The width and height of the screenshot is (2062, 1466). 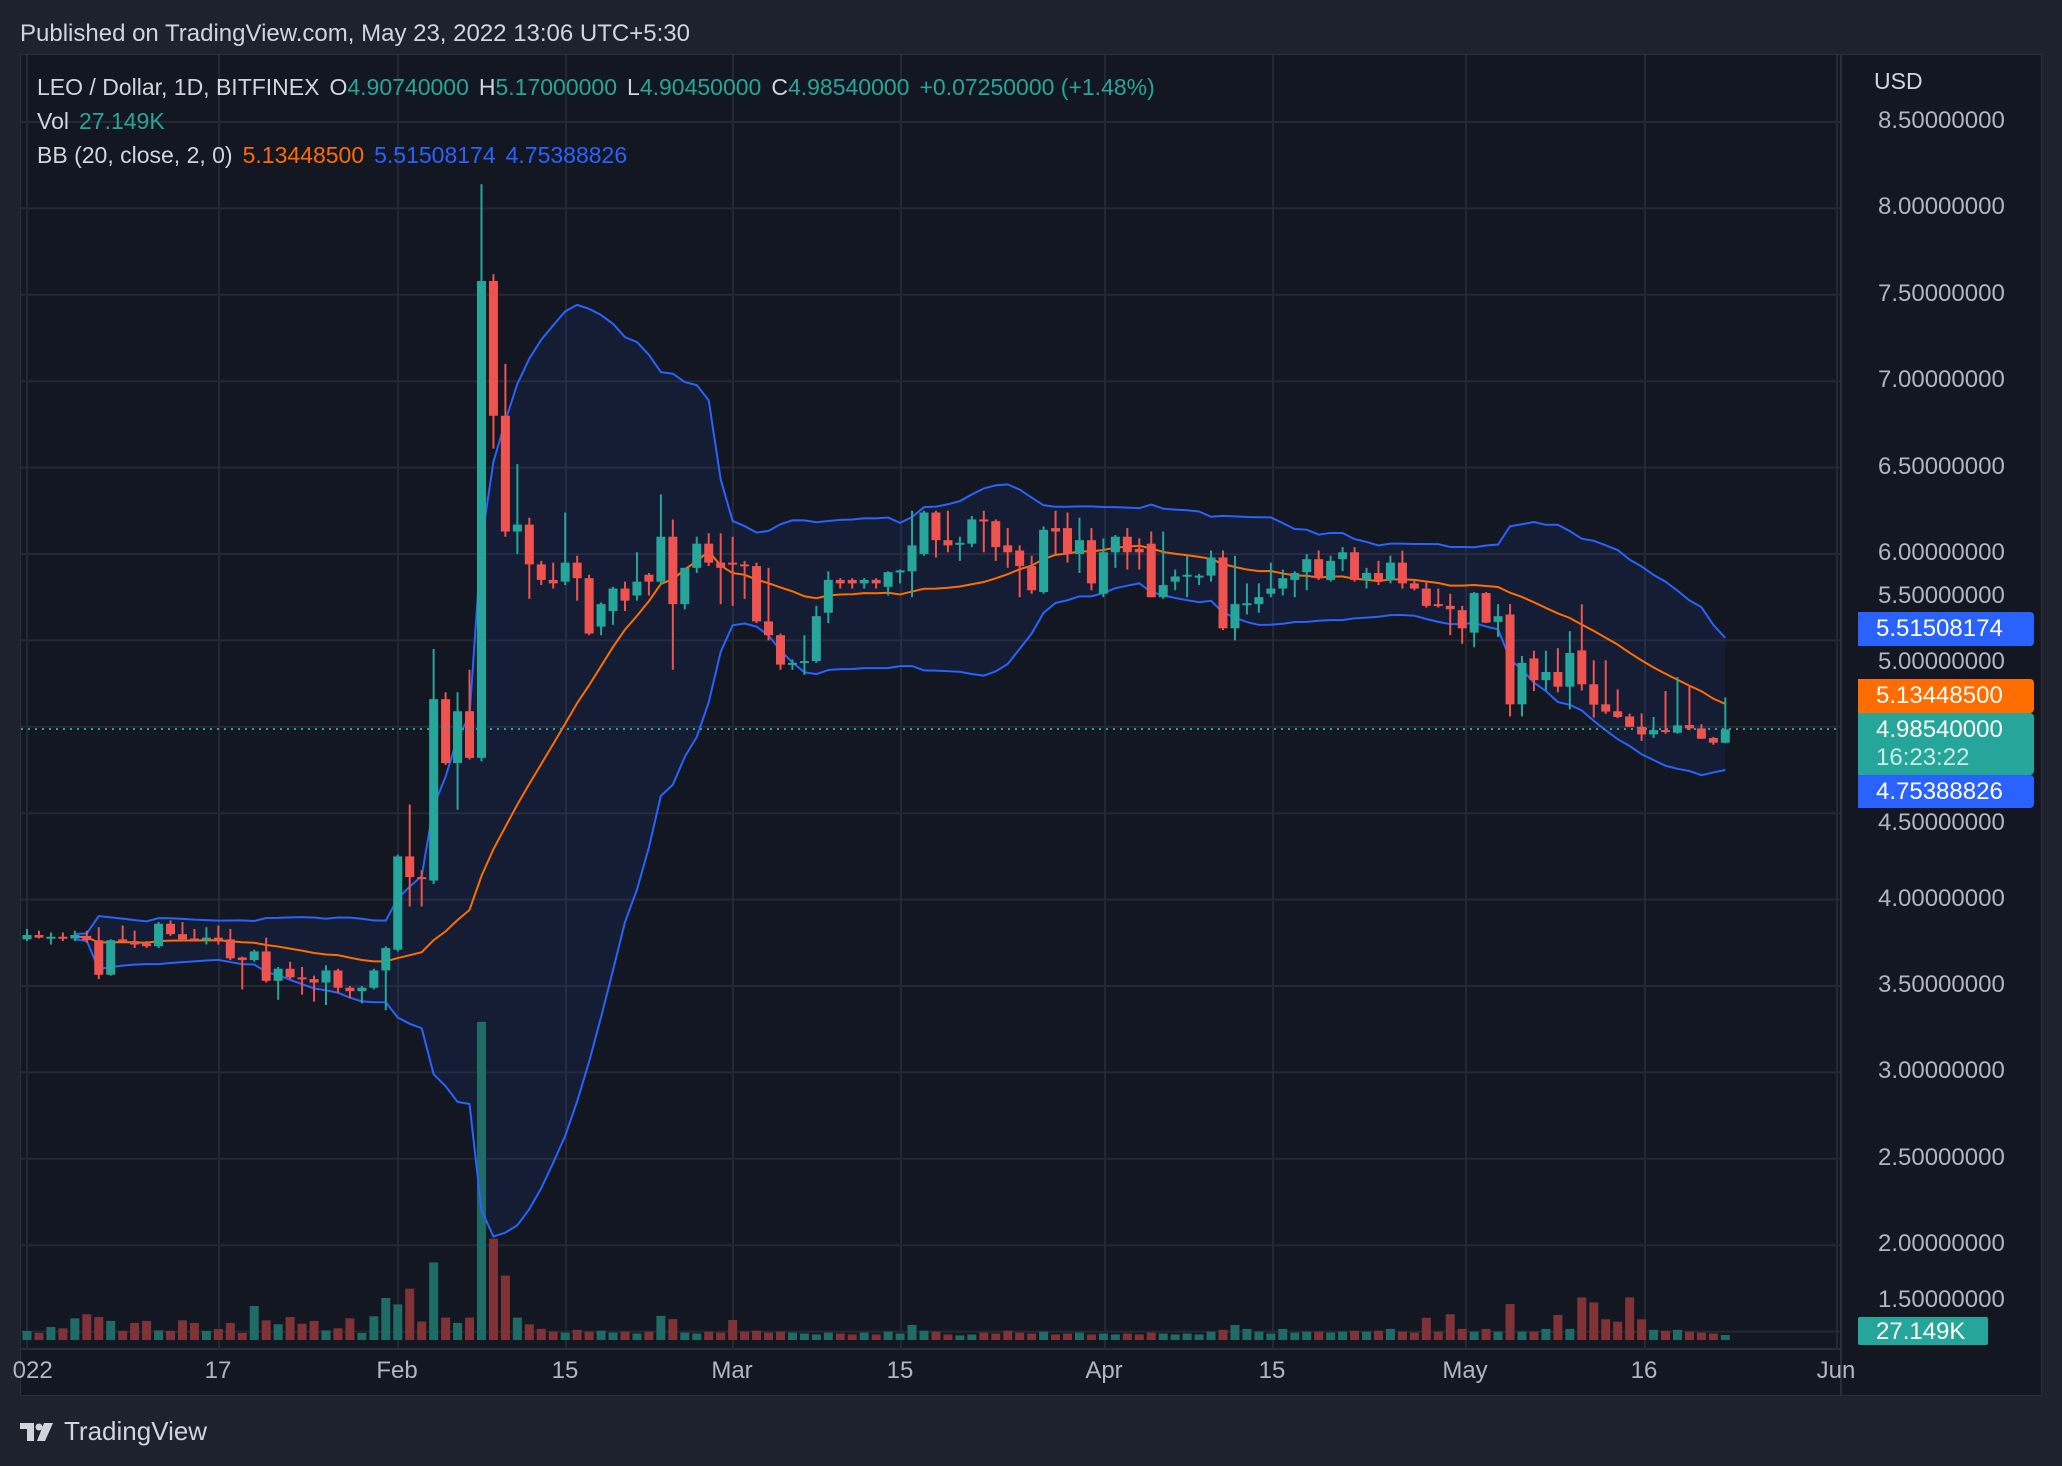 What do you see at coordinates (121, 121) in the screenshot?
I see `volume-value: 27.149K` at bounding box center [121, 121].